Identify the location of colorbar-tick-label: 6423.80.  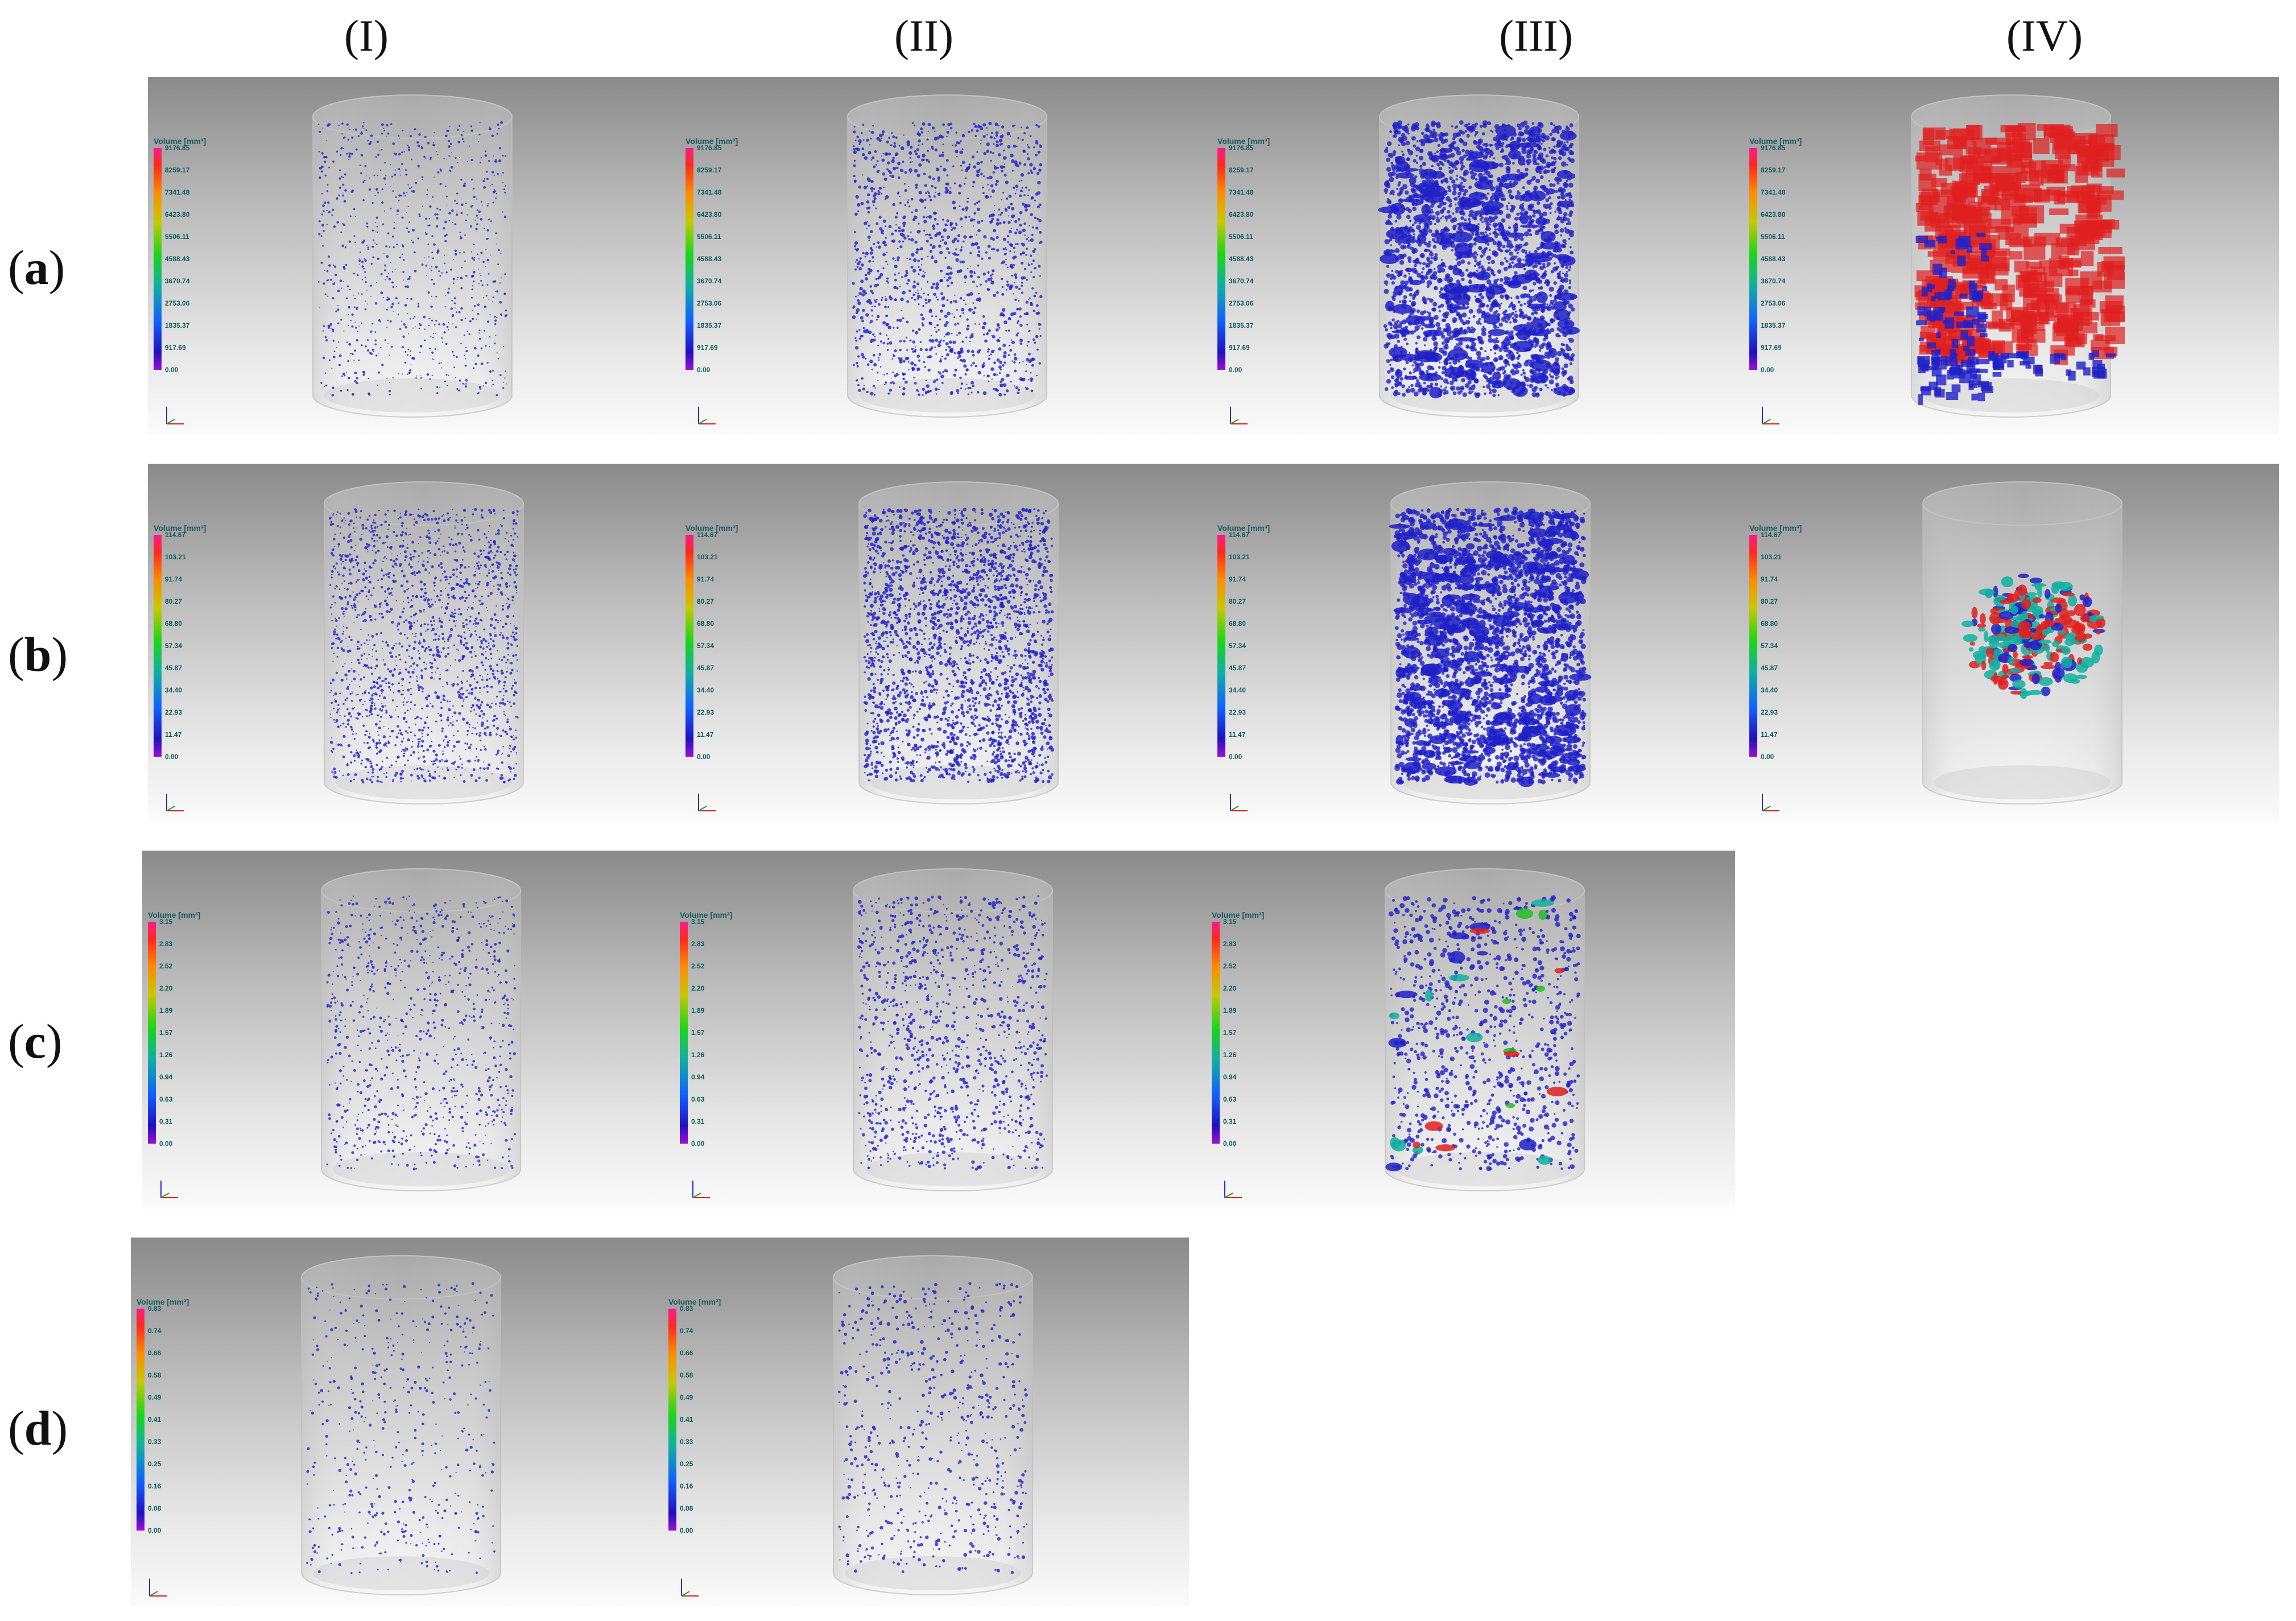
(1773, 214).